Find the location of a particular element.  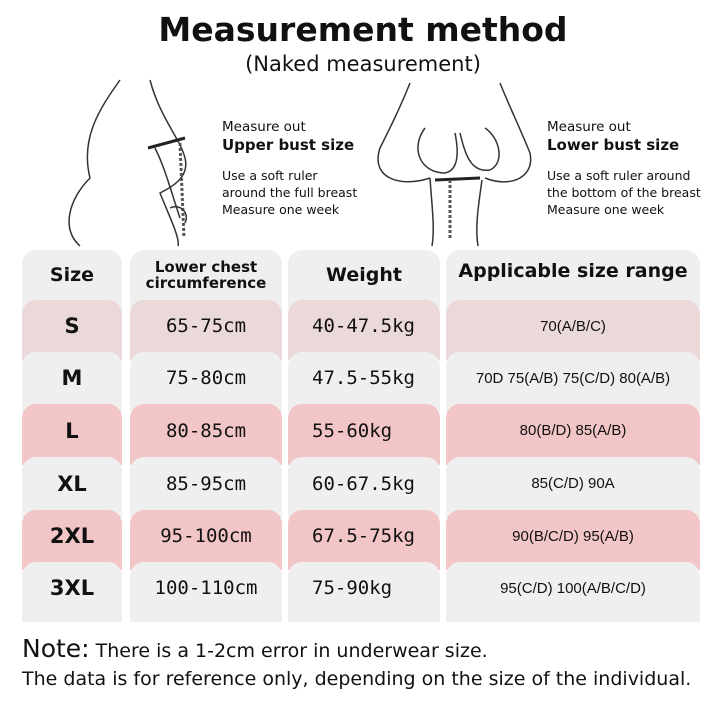

cell-chest: 65-75cm is located at coordinates (206, 330).